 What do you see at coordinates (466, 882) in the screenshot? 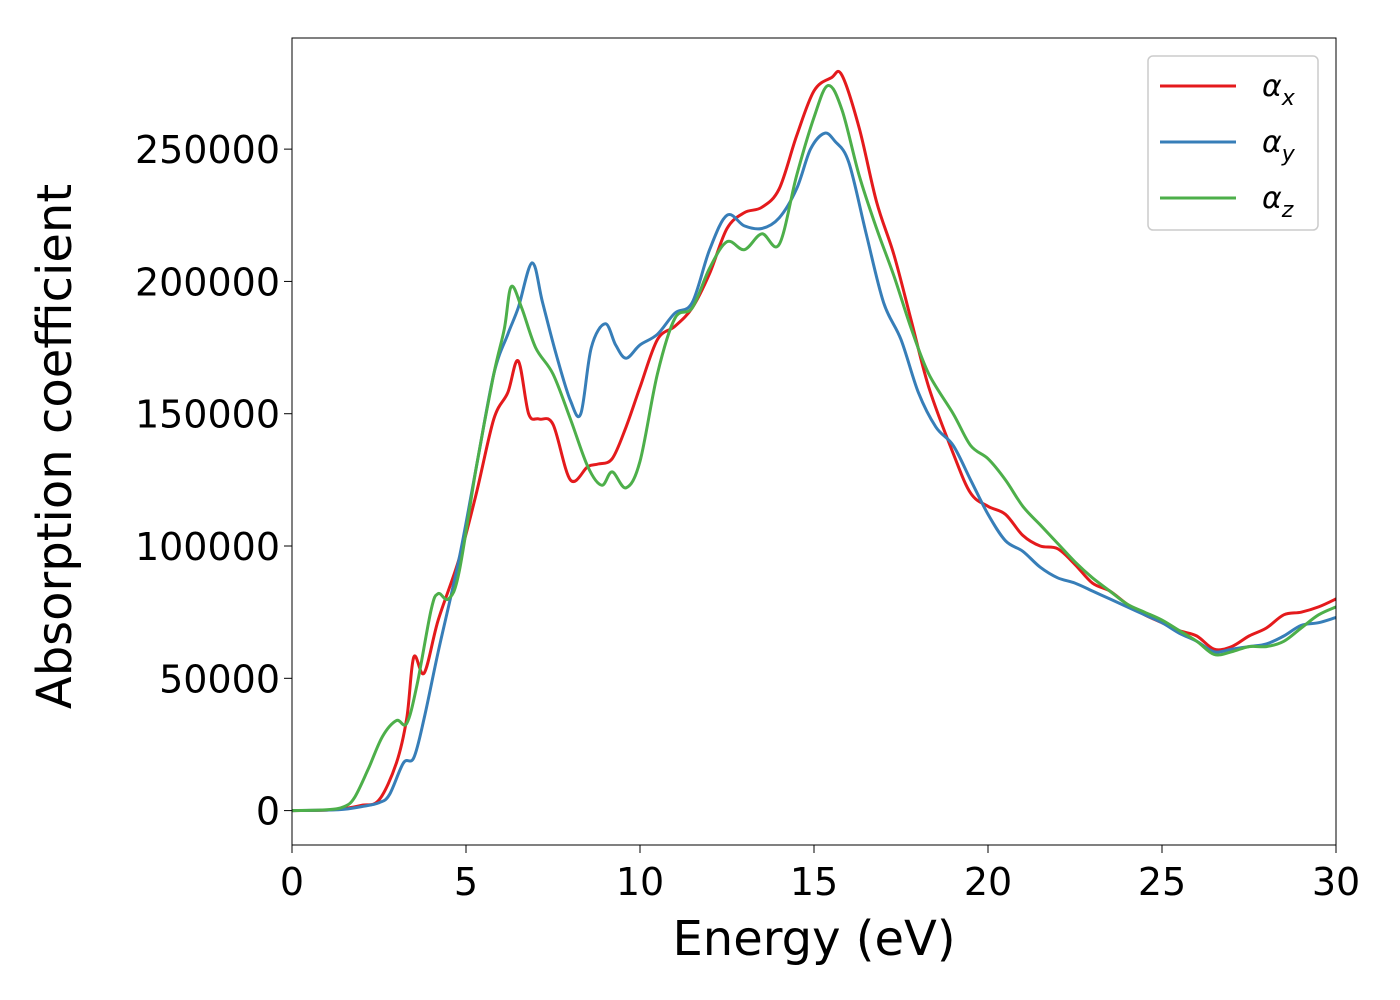
I see `x-tick-label: 5` at bounding box center [466, 882].